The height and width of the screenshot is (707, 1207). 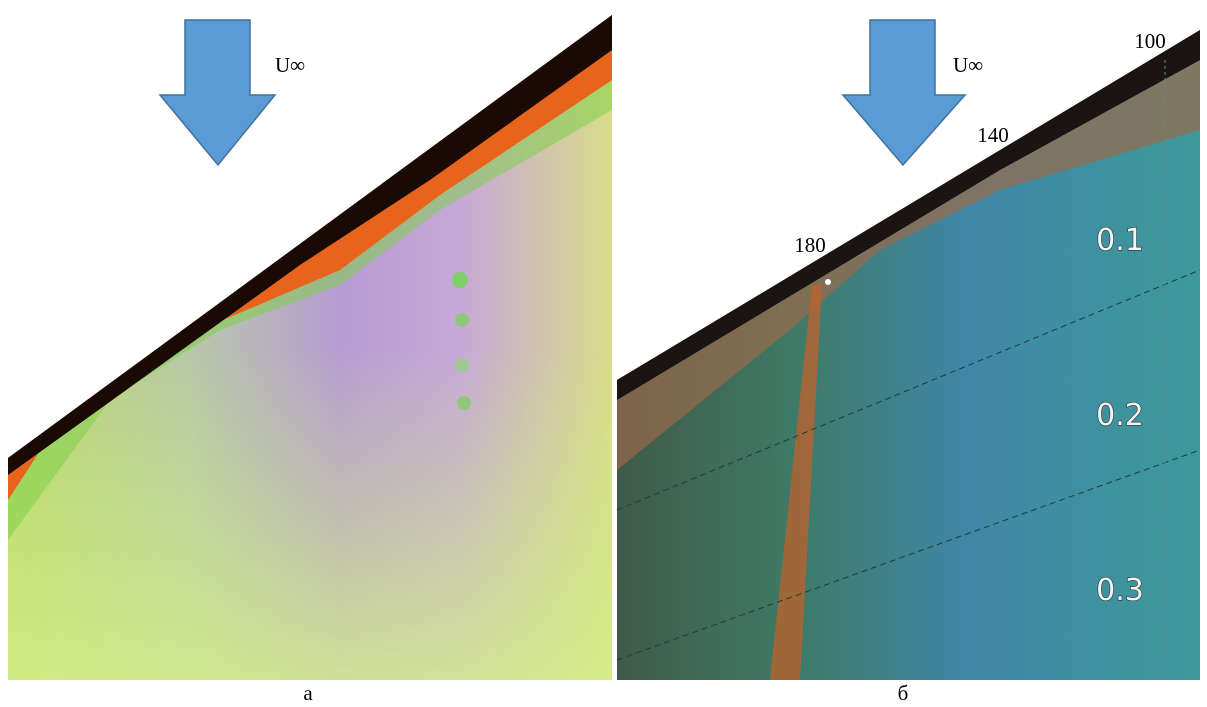 I want to click on marker, so click(x=828, y=282).